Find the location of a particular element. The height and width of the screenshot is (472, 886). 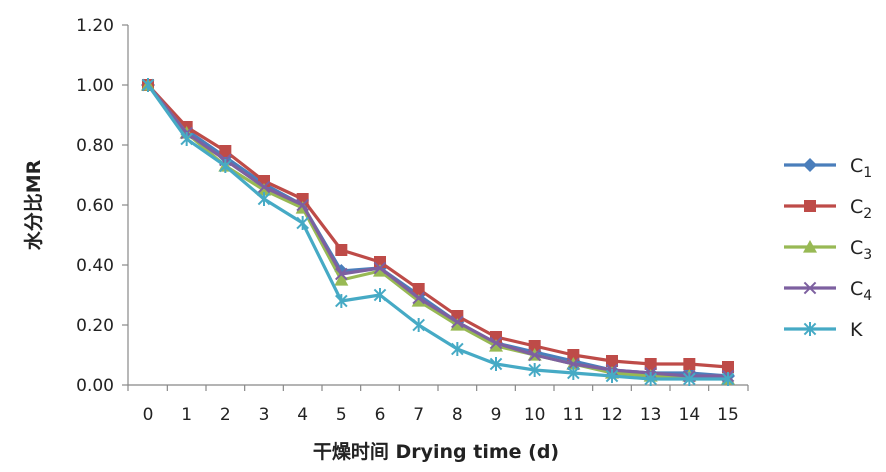

legend: C1 C2 C3 C4 K is located at coordinates (828, 248).